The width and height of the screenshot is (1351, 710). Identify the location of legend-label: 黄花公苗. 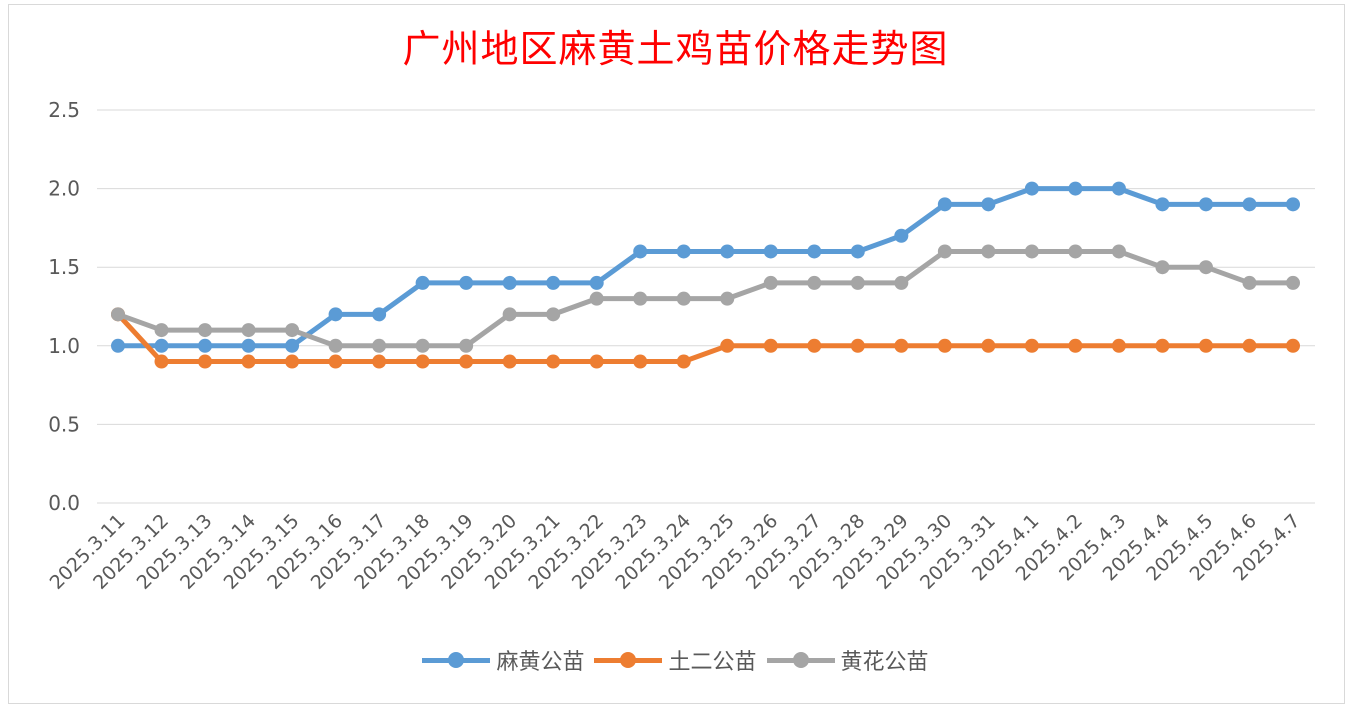
(884, 662).